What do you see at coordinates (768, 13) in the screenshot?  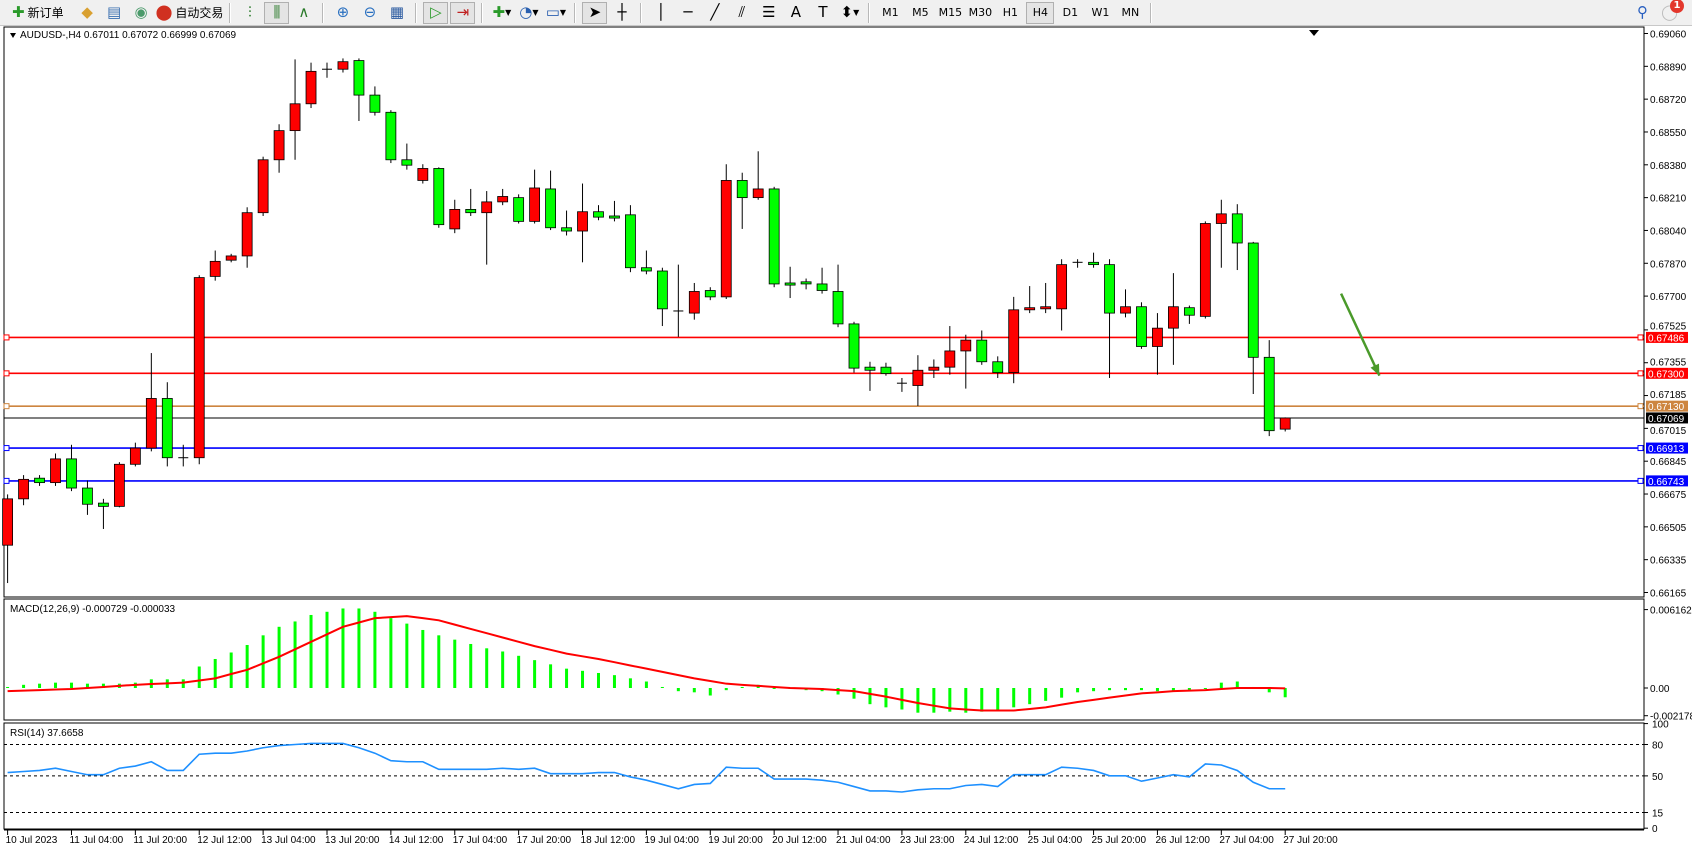 I see `fibonacci-button: ☰` at bounding box center [768, 13].